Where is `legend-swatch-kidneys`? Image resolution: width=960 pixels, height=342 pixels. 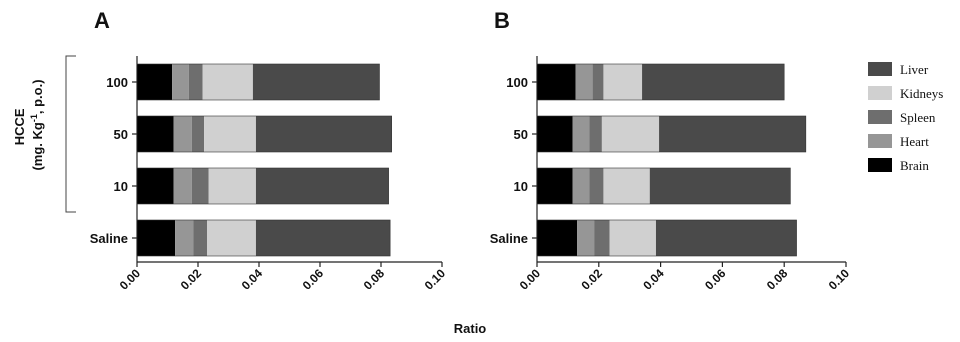
legend-swatch-kidneys is located at coordinates (880, 93).